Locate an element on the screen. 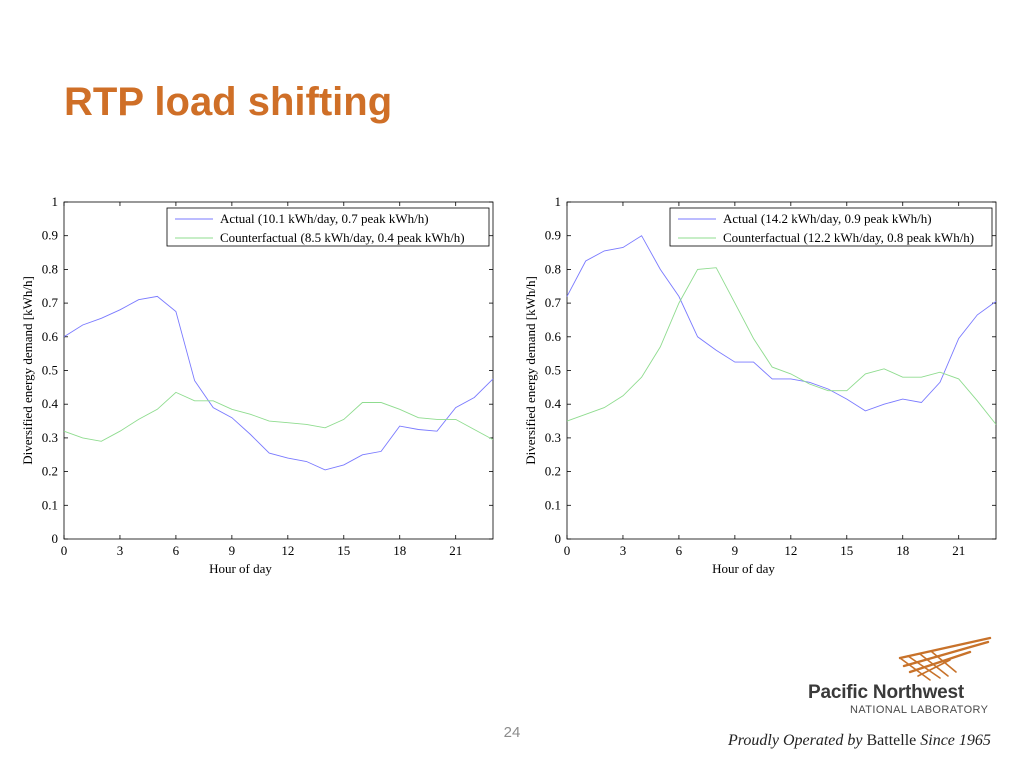  tagline-pre: Proudly Operated by is located at coordinates (797, 740).